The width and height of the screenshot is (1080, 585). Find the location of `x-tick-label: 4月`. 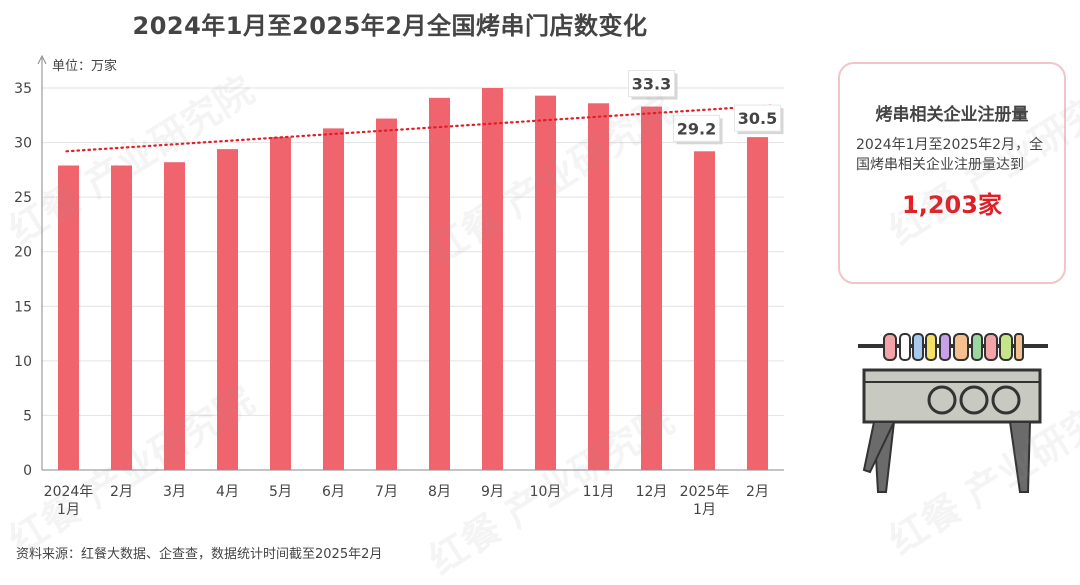

x-tick-label: 4月 is located at coordinates (227, 492).